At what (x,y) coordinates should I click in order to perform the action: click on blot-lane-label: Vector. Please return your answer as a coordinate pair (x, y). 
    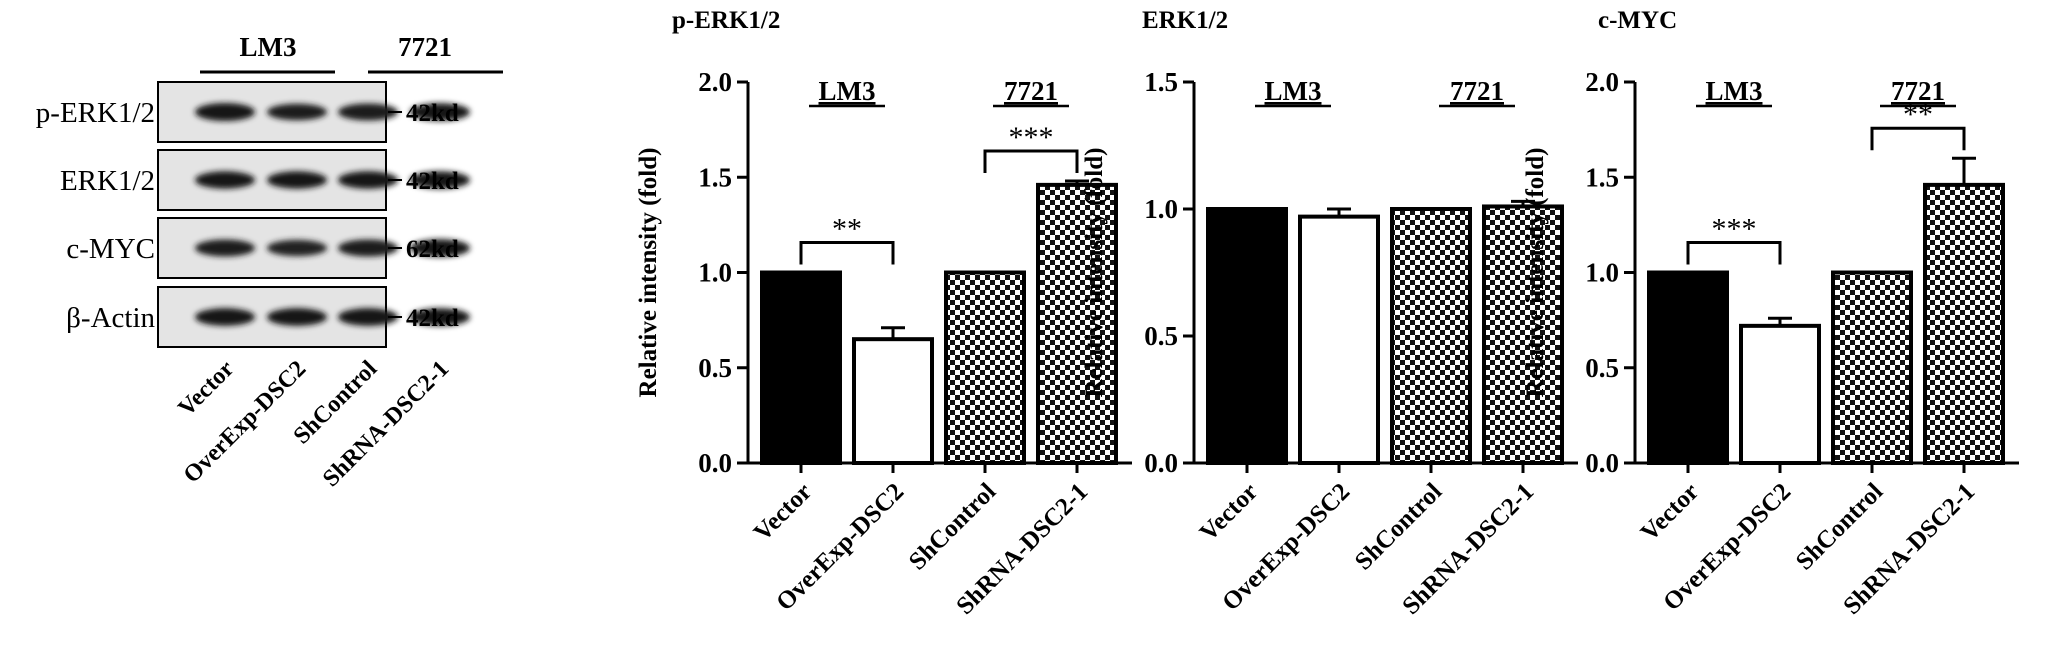
    Looking at the image, I should click on (206, 389).